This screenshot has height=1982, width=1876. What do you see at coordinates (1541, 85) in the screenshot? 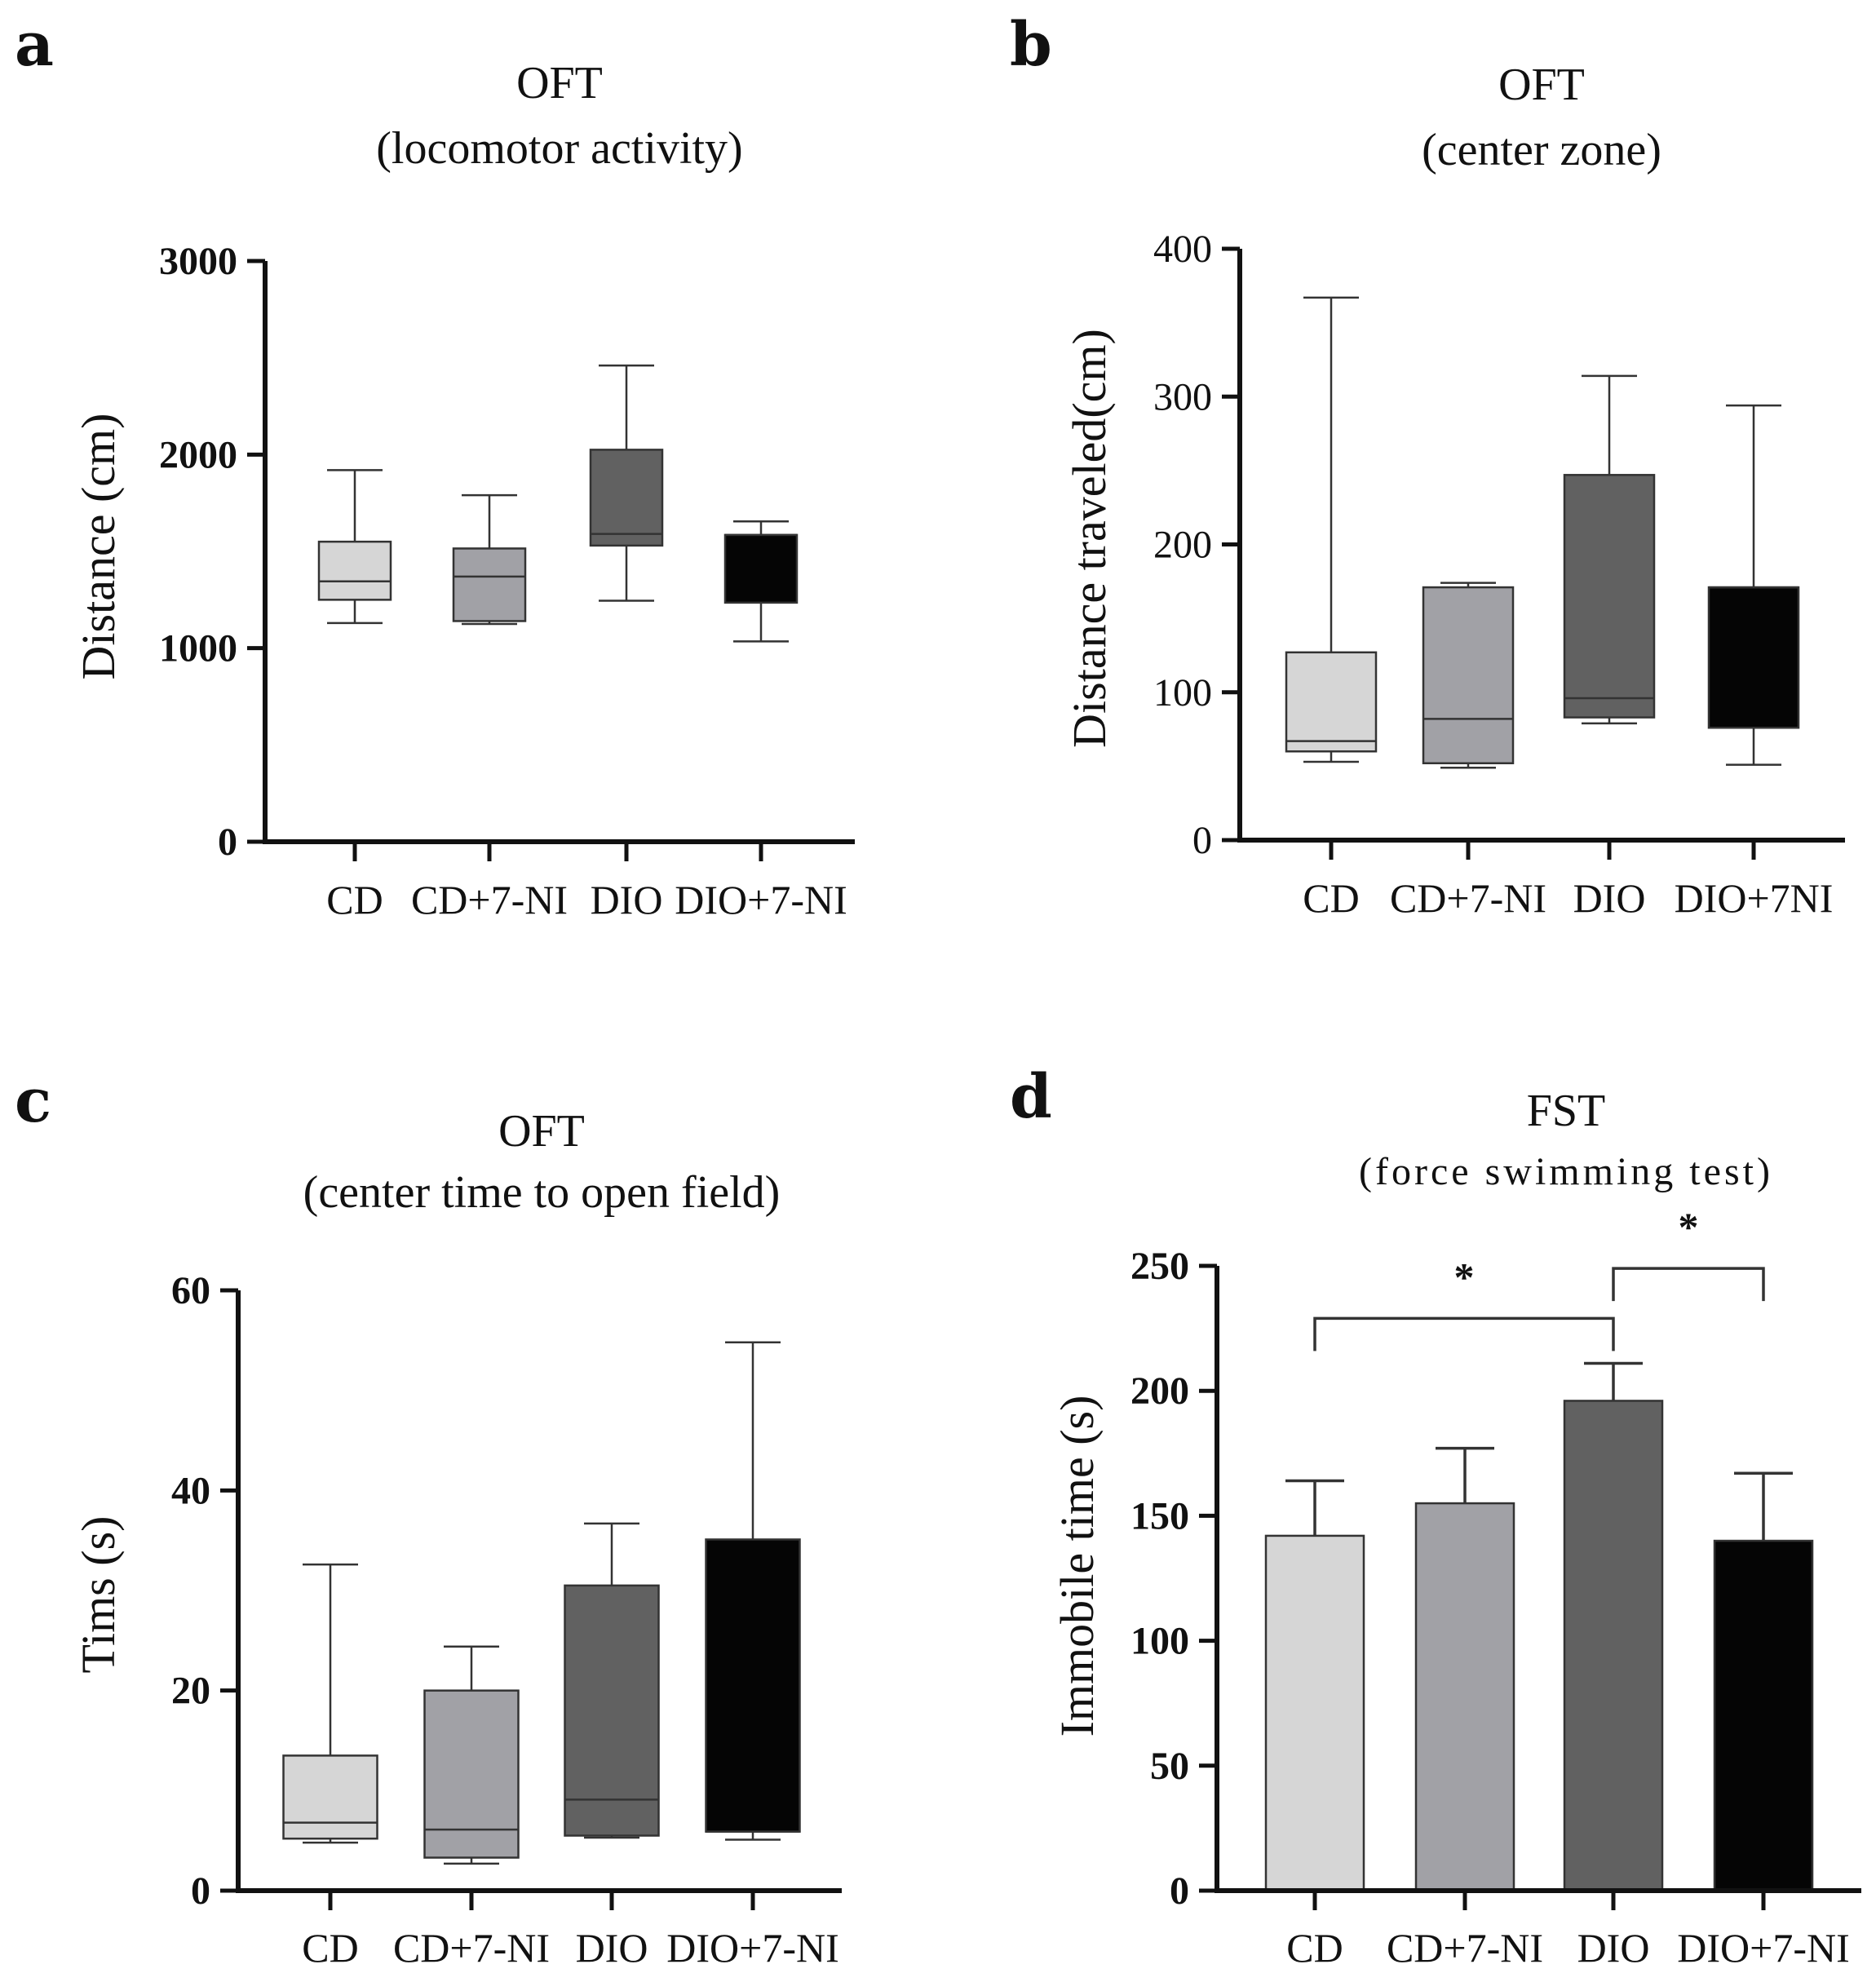
I see `panel-b-title: OFT` at bounding box center [1541, 85].